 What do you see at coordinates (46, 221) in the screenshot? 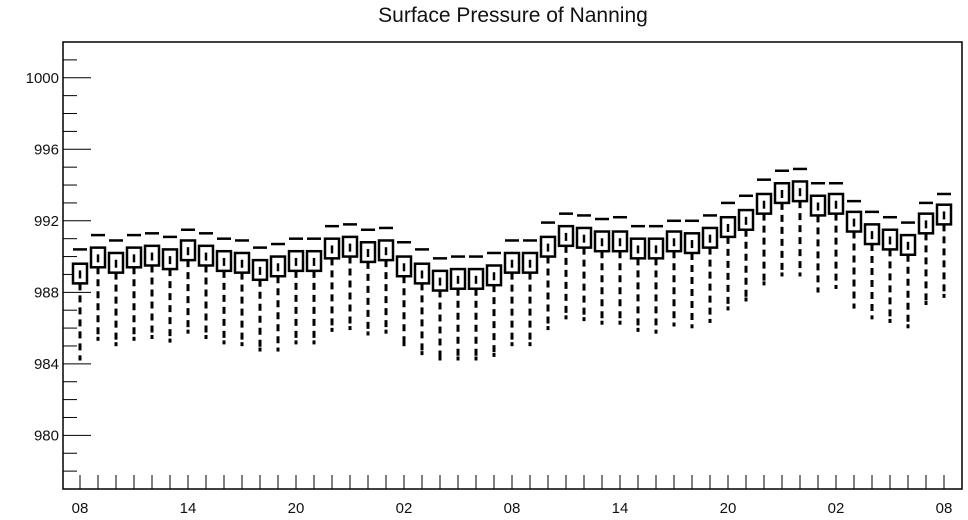
I see `y-tick-label: 992` at bounding box center [46, 221].